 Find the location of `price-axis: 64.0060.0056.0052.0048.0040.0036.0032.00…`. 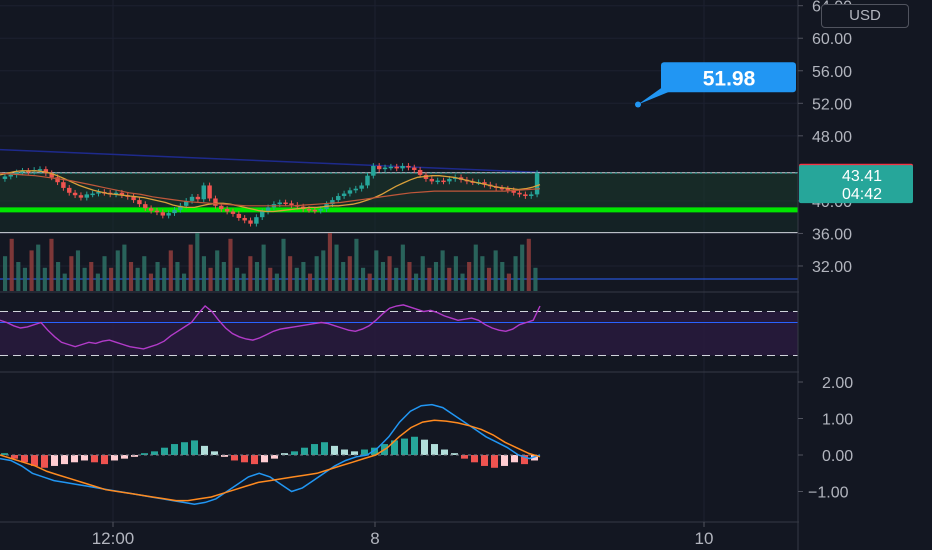

price-axis: 64.0060.0056.0052.0048.0040.0036.0032.00… is located at coordinates (865, 275).